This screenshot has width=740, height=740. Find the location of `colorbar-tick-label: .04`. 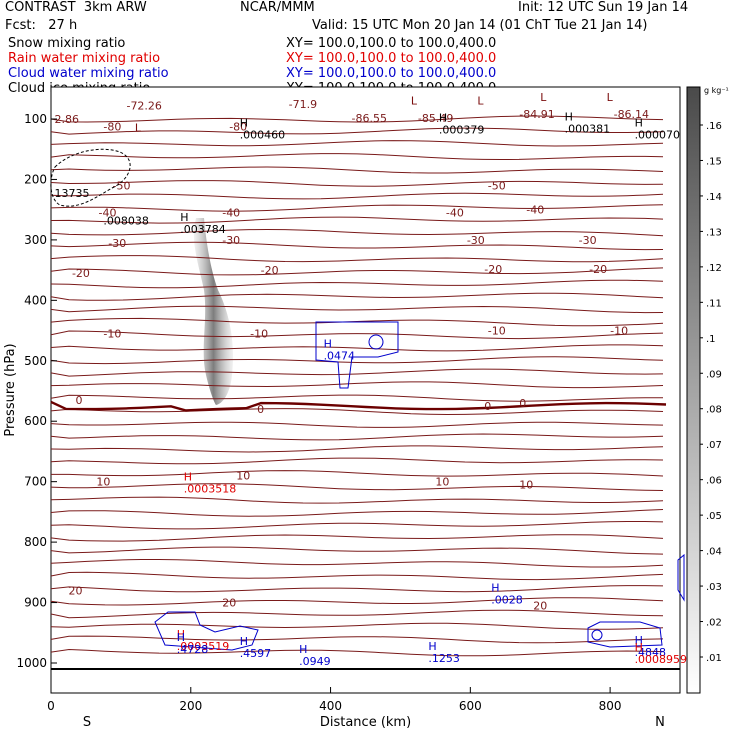

colorbar-tick-label: .04 is located at coordinates (714, 552).